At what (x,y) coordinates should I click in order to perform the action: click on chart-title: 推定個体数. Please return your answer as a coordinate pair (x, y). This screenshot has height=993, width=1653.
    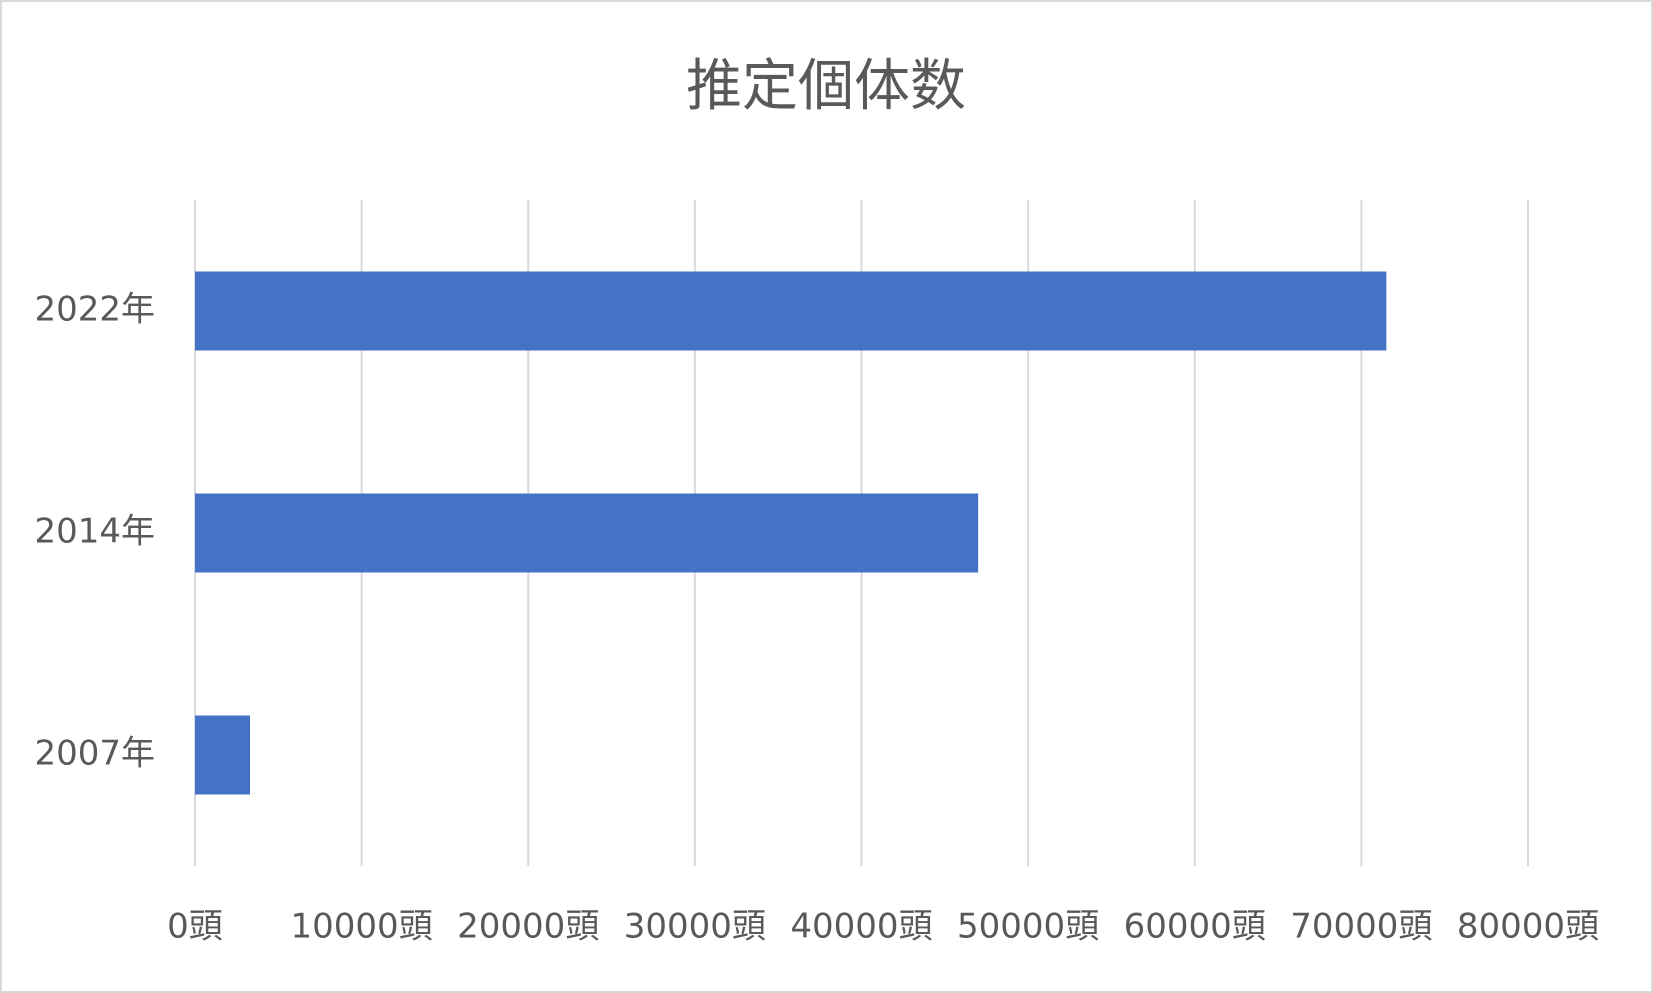
    Looking at the image, I should click on (826, 86).